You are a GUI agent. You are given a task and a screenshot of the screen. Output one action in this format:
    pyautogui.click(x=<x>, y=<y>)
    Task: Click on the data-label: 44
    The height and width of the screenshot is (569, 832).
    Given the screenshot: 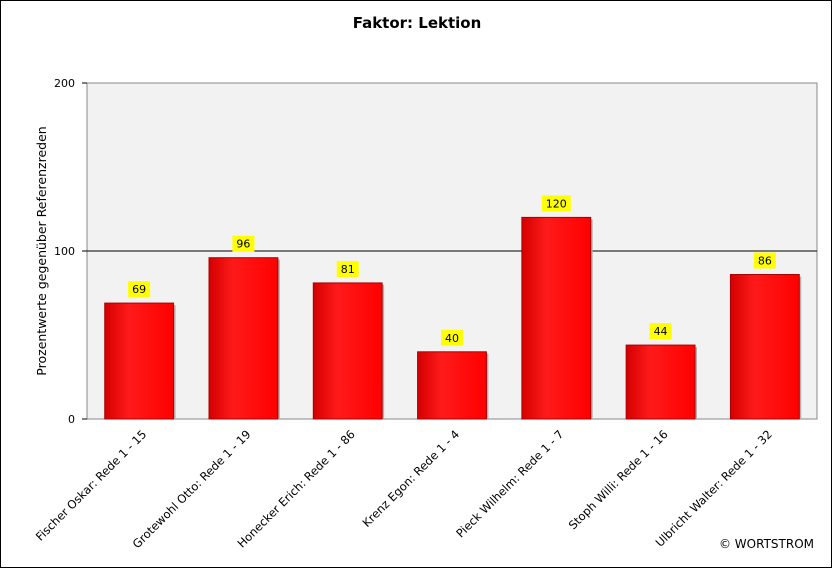 What is the action you would take?
    pyautogui.click(x=661, y=331)
    